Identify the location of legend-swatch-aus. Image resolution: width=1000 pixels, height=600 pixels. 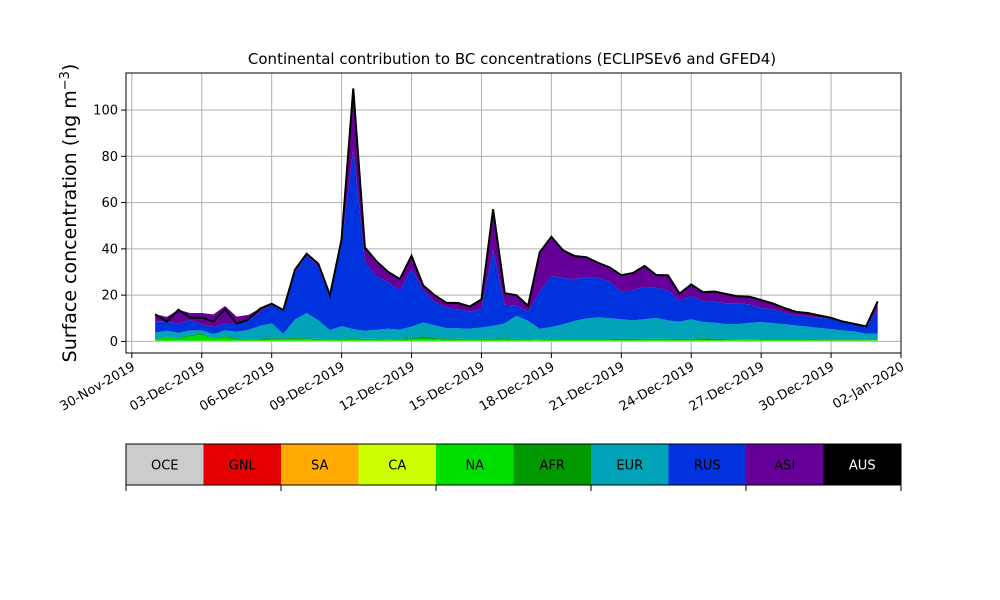
(862, 464).